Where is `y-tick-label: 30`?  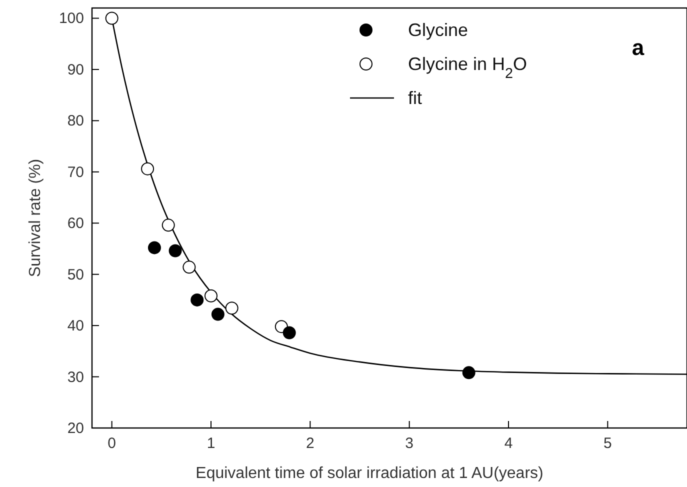
y-tick-label: 30 is located at coordinates (75, 377).